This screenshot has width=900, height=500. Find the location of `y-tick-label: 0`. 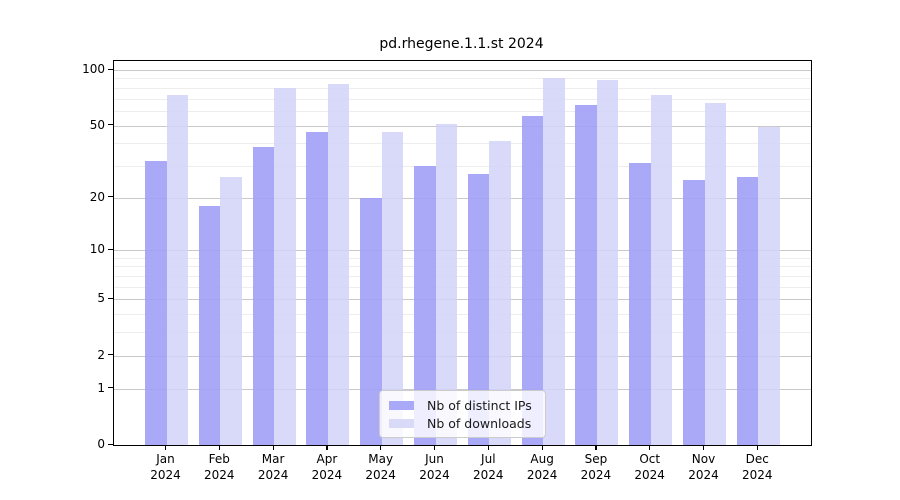

y-tick-label: 0 is located at coordinates (101, 444).